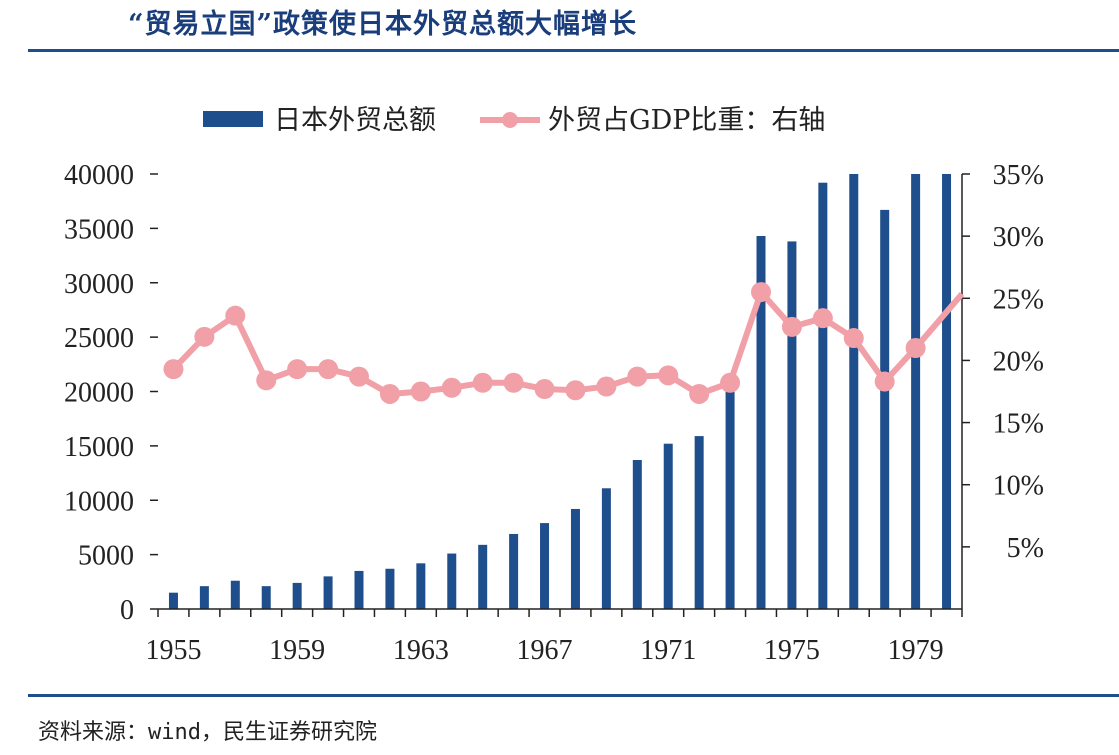  What do you see at coordinates (686, 120) in the screenshot?
I see `legend-label-line: 外贸占GDP比重：右轴` at bounding box center [686, 120].